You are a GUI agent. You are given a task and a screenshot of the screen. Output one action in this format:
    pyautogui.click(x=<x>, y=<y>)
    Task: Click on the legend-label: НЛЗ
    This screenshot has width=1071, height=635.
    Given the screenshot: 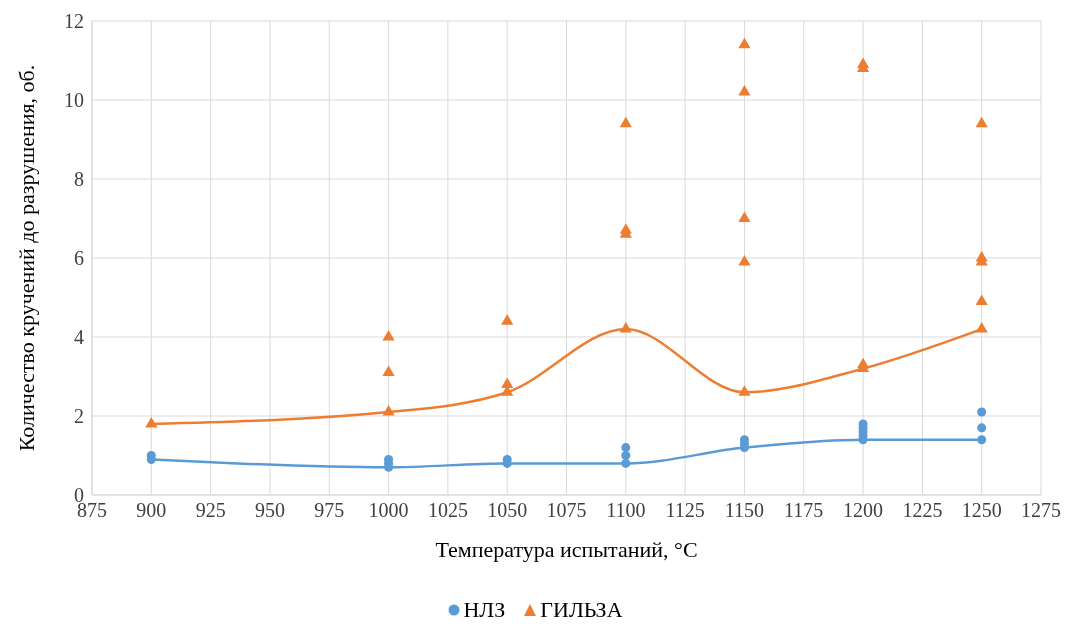 What is the action you would take?
    pyautogui.click(x=484, y=610)
    